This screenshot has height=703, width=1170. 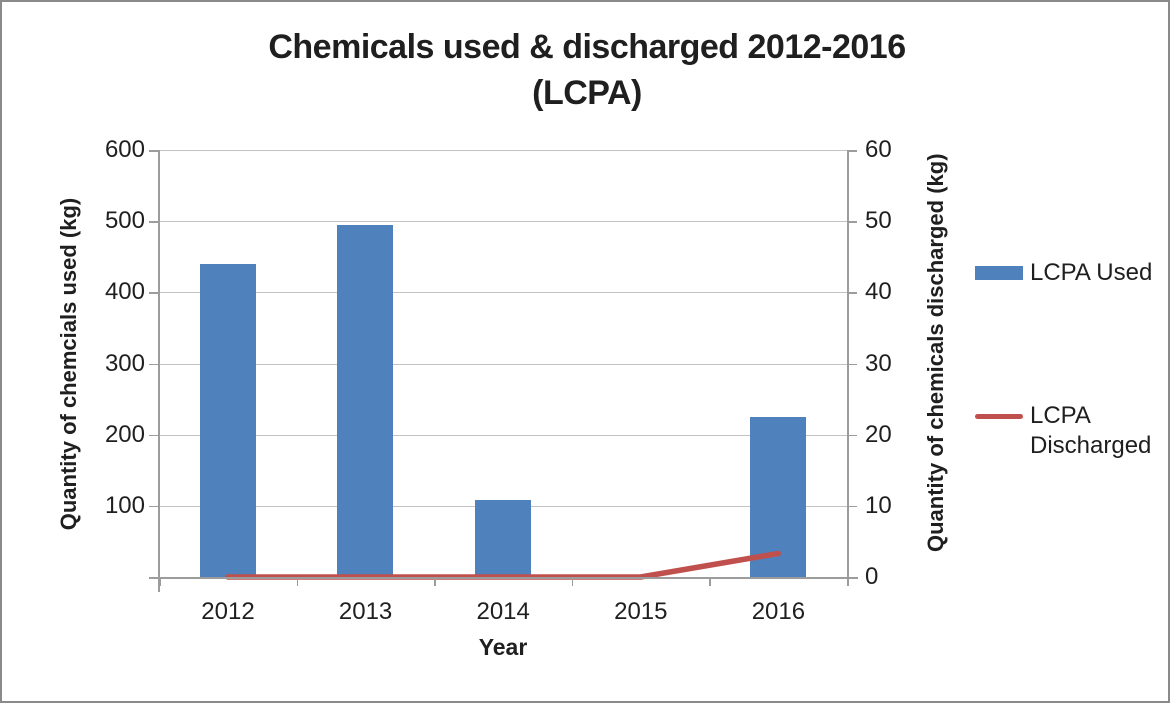 What do you see at coordinates (124, 292) in the screenshot?
I see `y-axis-tick-label-left: 400` at bounding box center [124, 292].